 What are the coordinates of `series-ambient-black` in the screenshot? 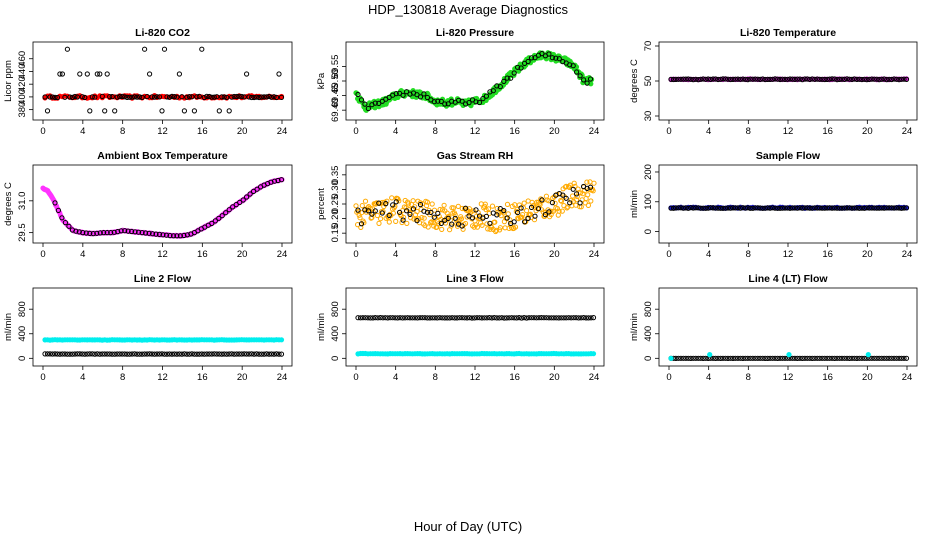 It's located at (168, 208).